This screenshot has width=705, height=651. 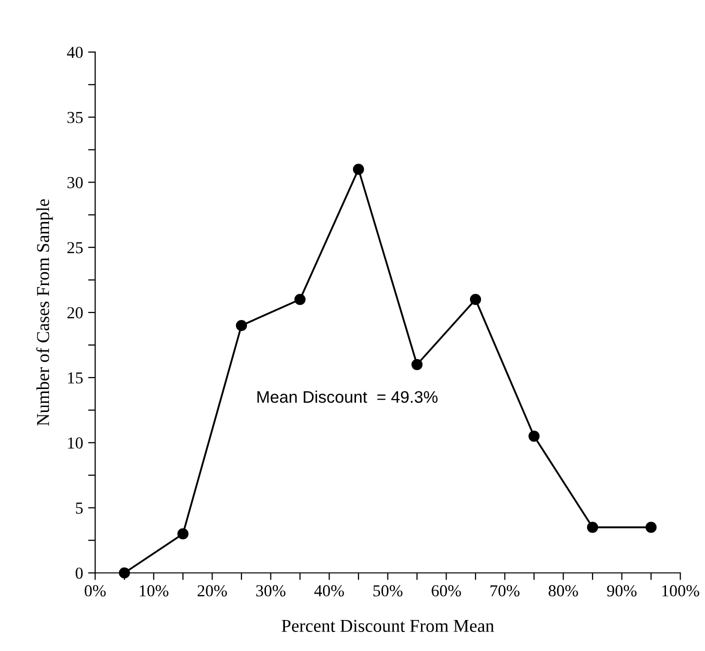 What do you see at coordinates (563, 590) in the screenshot?
I see `x-tick-label: 80%` at bounding box center [563, 590].